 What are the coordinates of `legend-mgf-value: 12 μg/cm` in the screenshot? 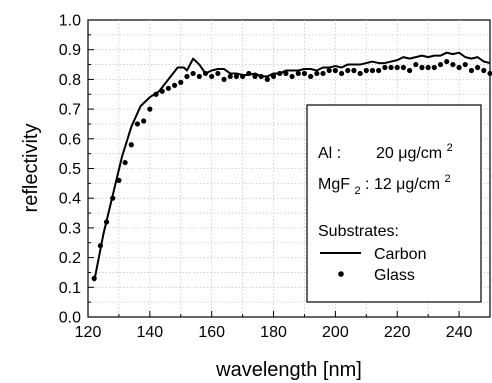 It's located at (407, 184).